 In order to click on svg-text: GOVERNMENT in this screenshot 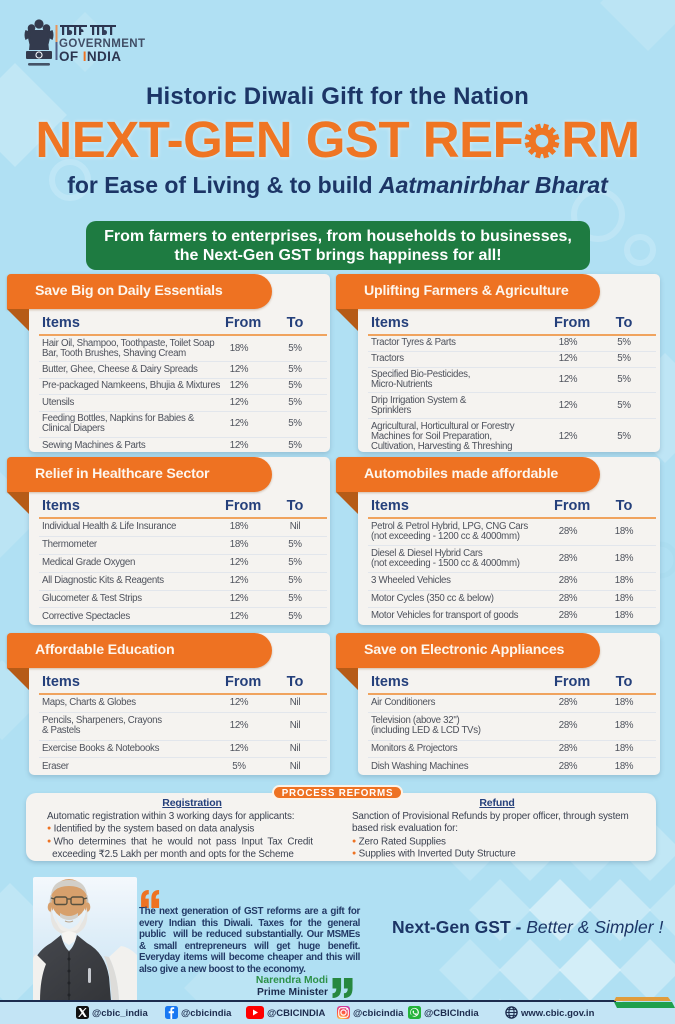, I will do `click(102, 44)`.